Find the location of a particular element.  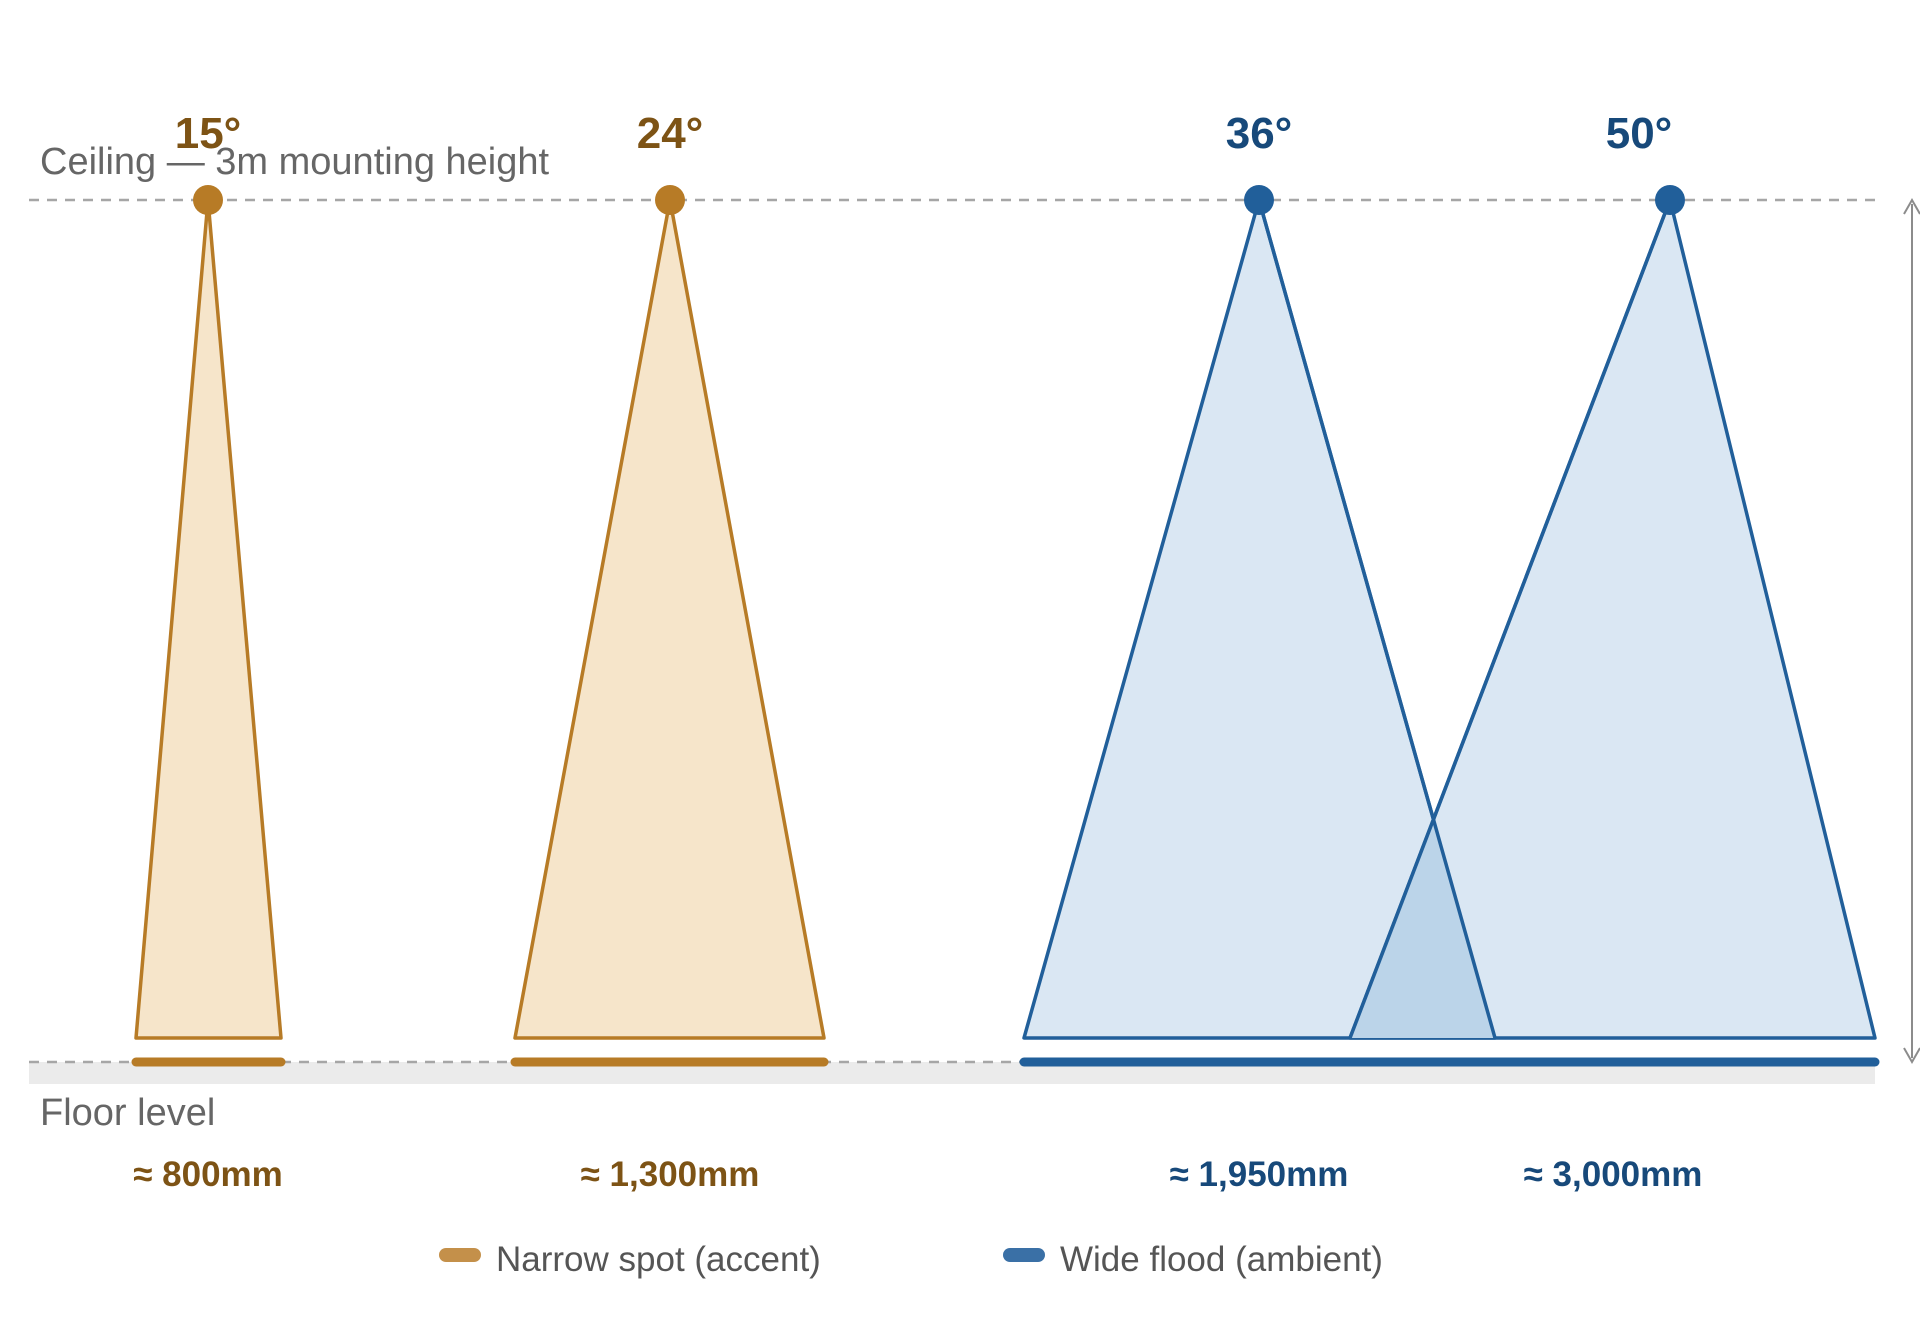

beam-overlap is located at coordinates (1422, 927).